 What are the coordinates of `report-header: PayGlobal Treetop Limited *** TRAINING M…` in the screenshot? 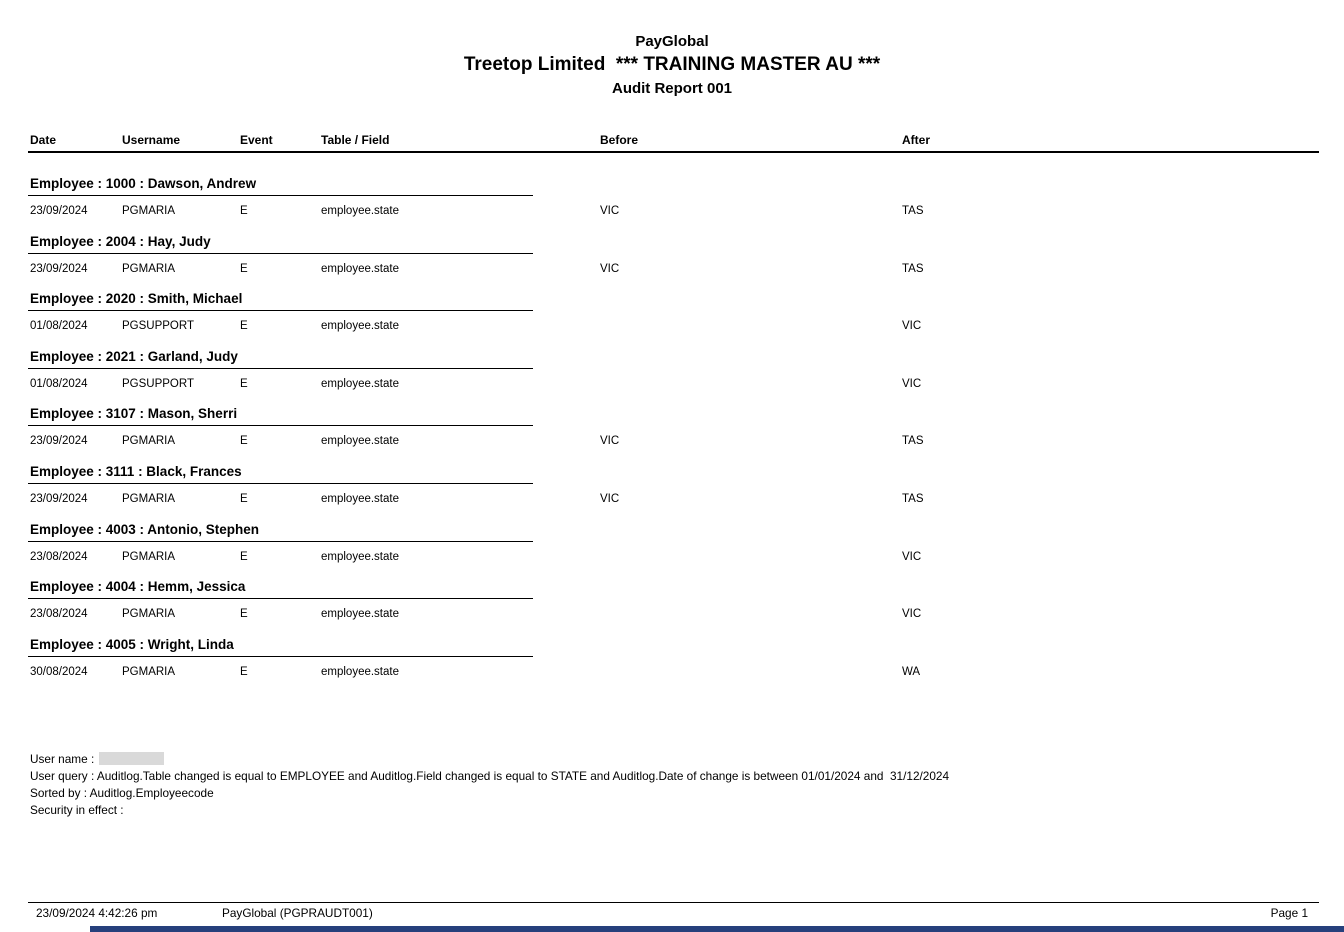 It's located at (672, 65).